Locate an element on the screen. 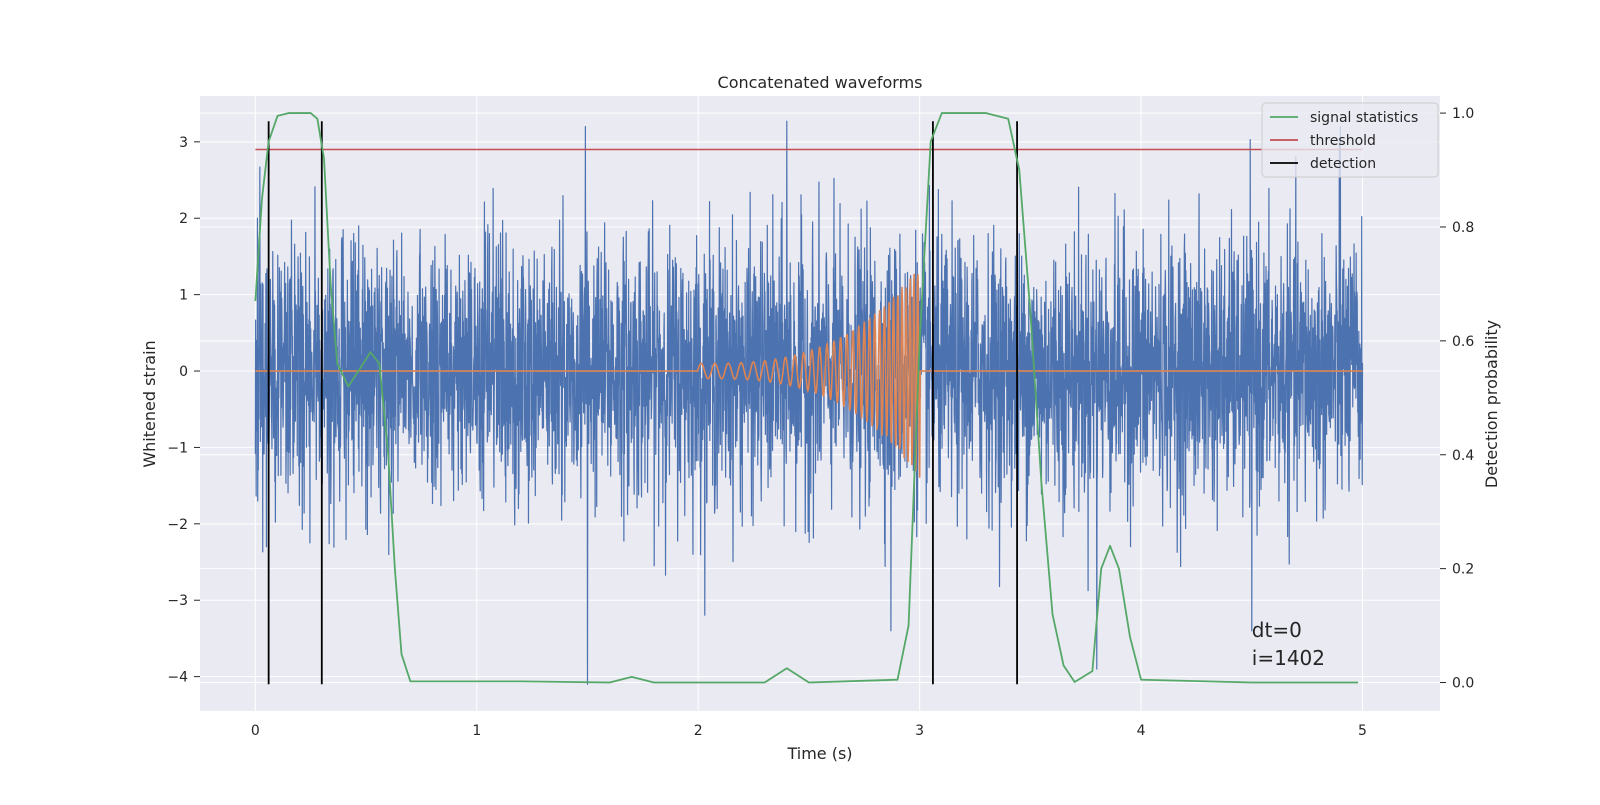  y-tick-label: −1 is located at coordinates (177, 448).